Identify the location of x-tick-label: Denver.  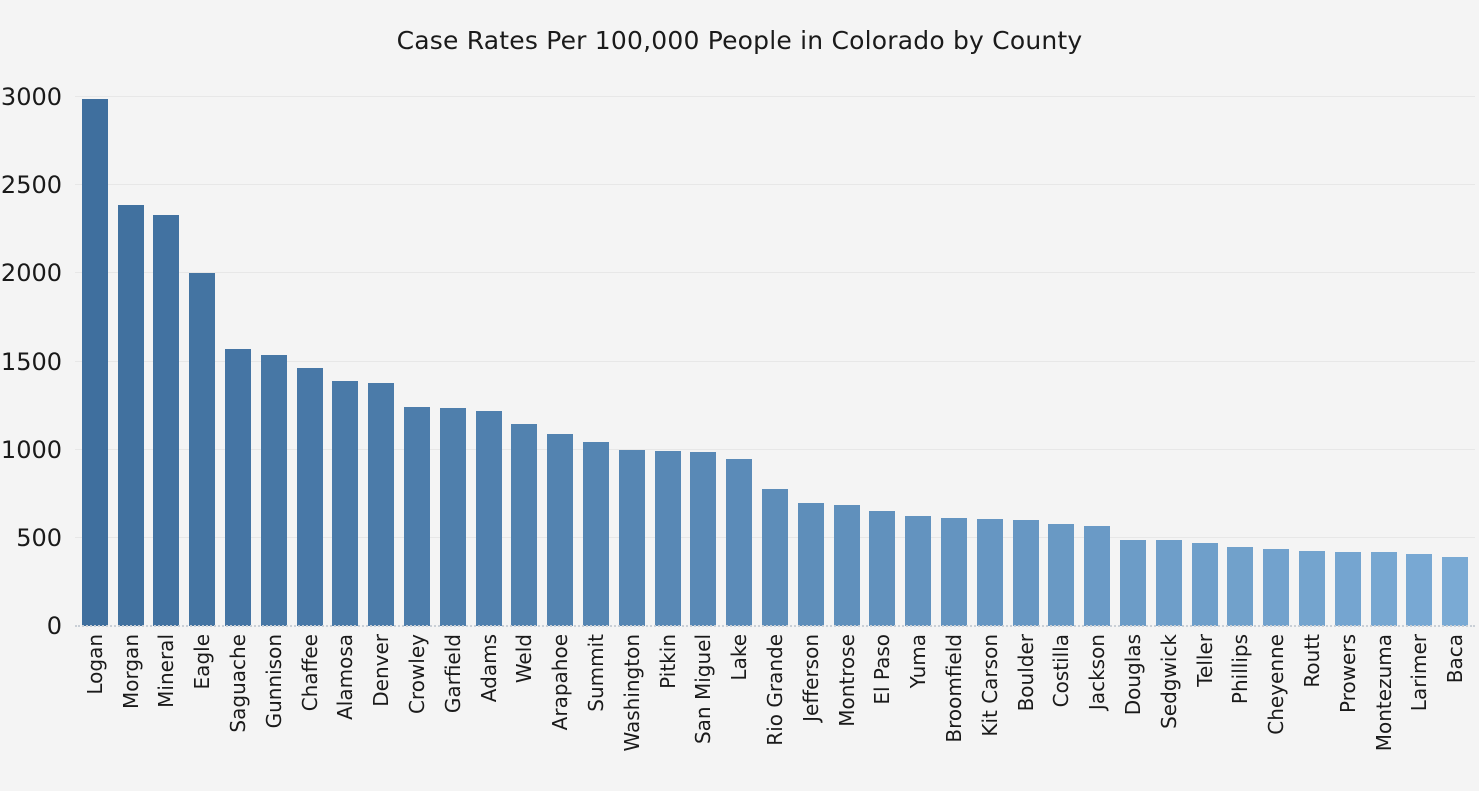
(381, 670).